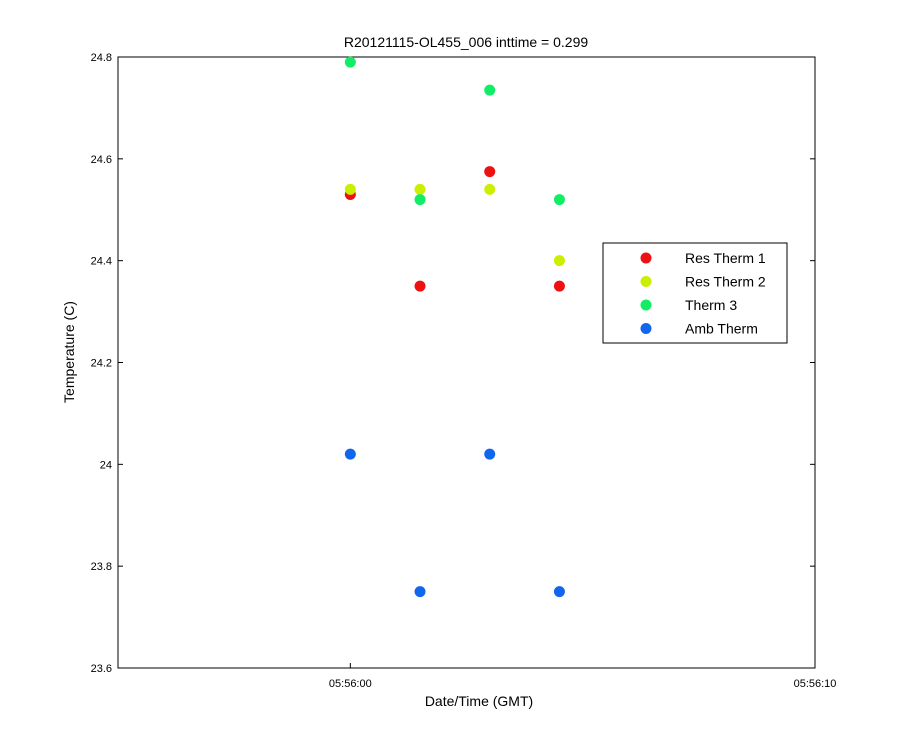 The height and width of the screenshot is (750, 900). Describe the element at coordinates (106, 465) in the screenshot. I see `y-tick-label: 24` at that location.